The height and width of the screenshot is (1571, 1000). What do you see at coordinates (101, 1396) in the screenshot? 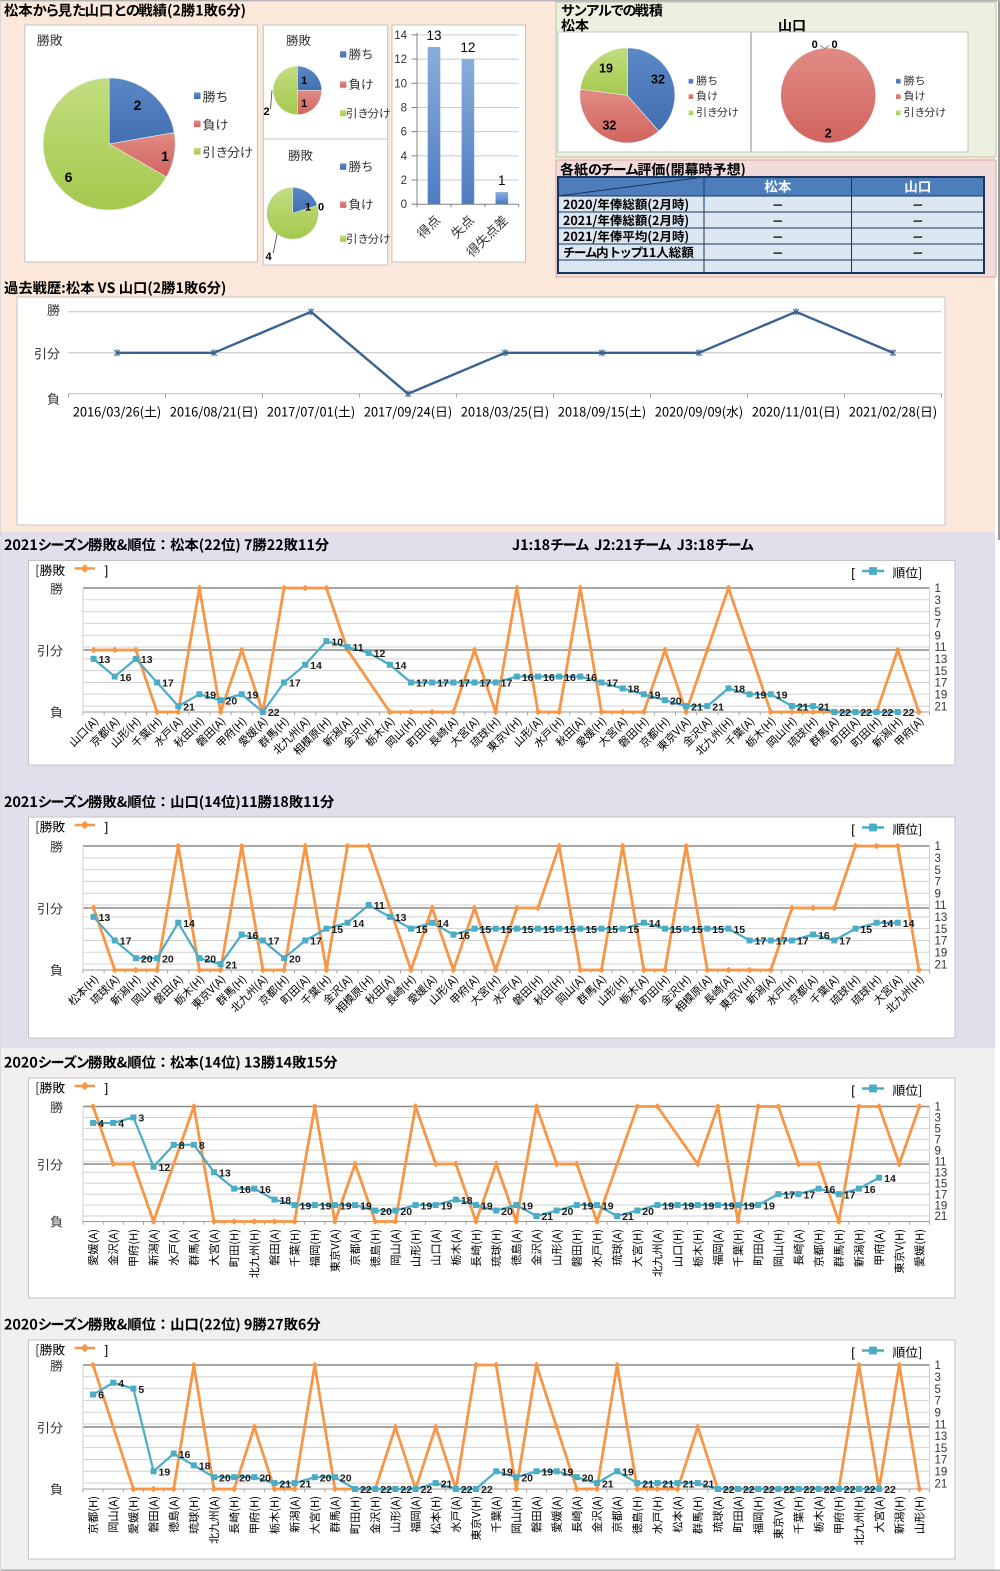
I see `svg-text: 6` at bounding box center [101, 1396].